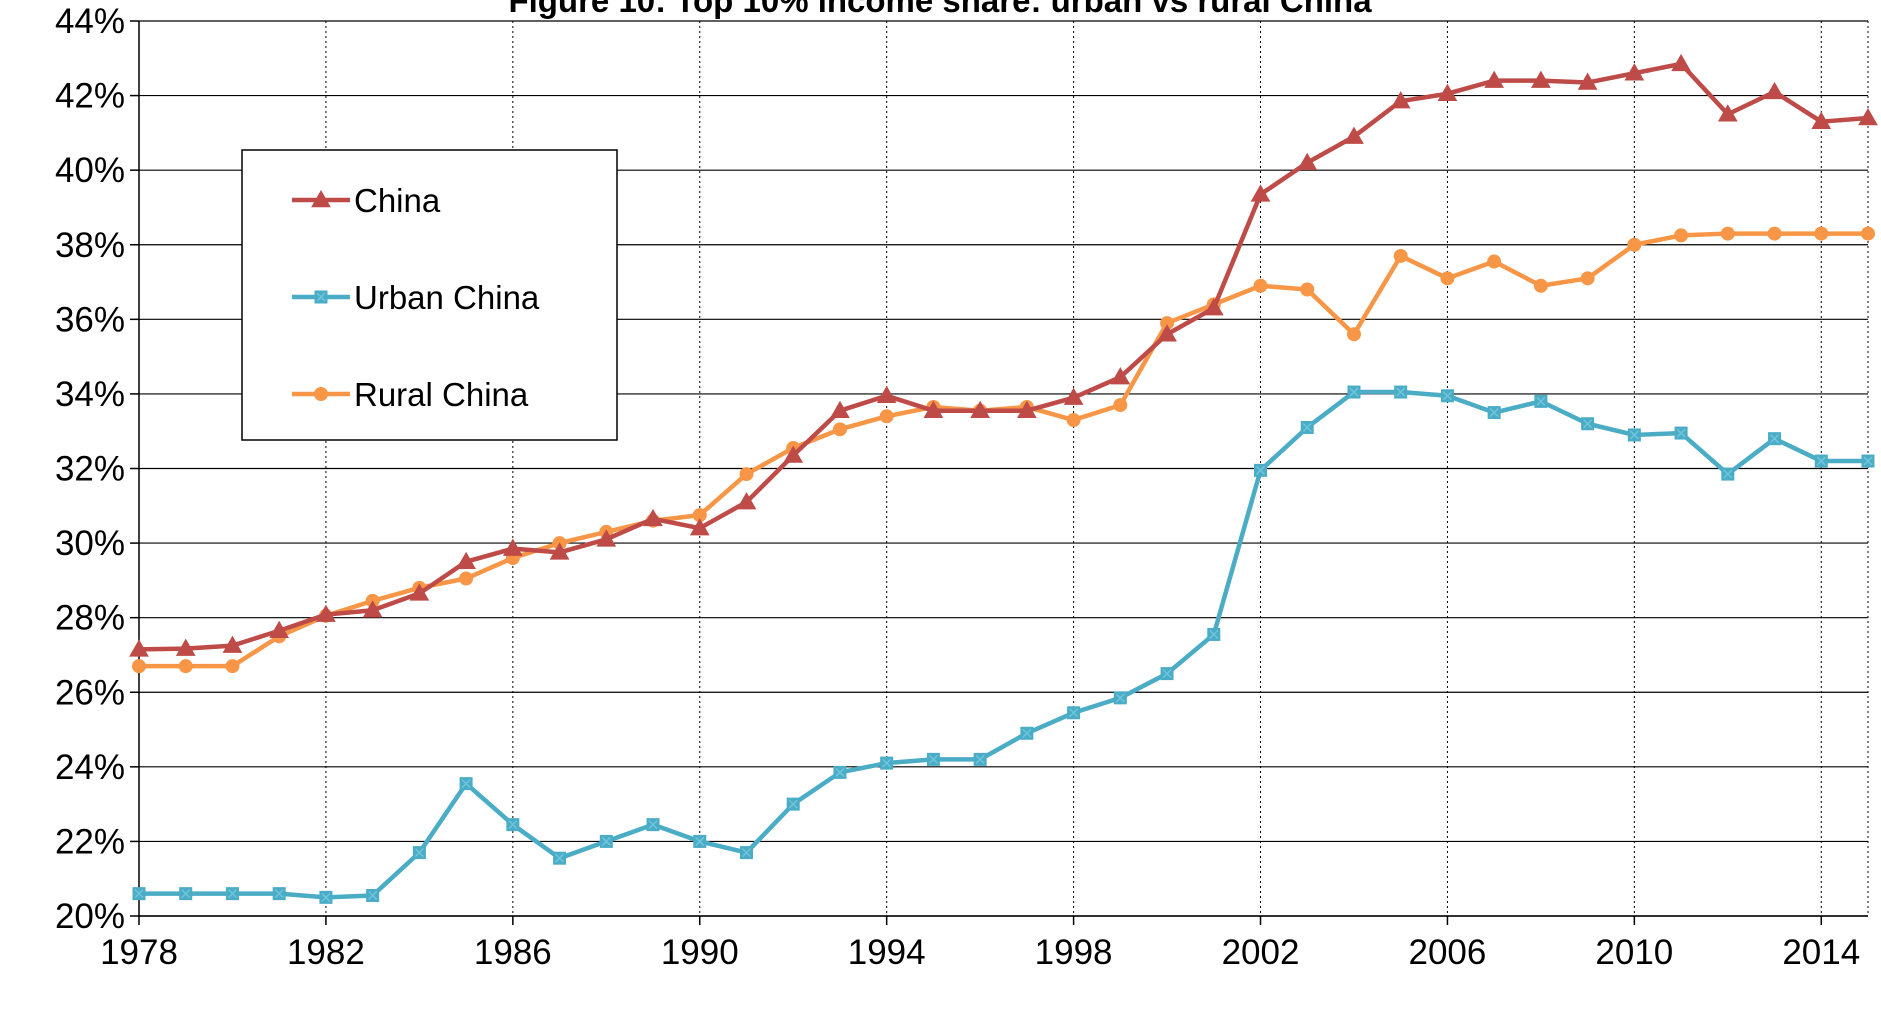 This screenshot has height=1009, width=1881. Describe the element at coordinates (513, 952) in the screenshot. I see `x-tick-label: 1986` at that location.